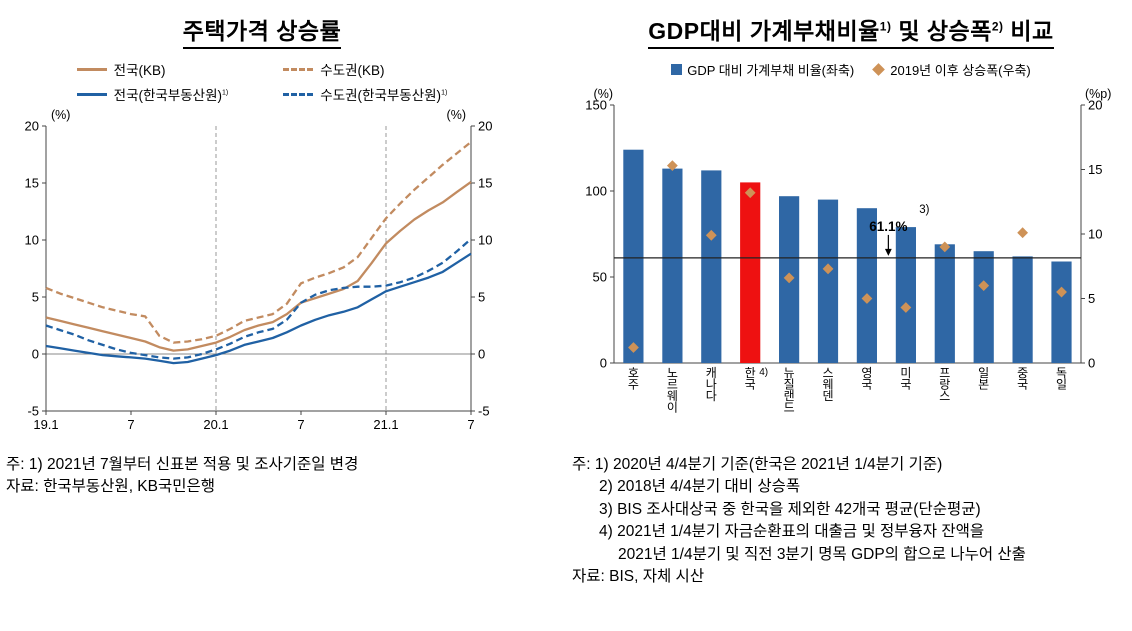 The image size is (1132, 631). Describe the element at coordinates (32, 183) in the screenshot. I see `y-tick-label-left: 15` at that location.